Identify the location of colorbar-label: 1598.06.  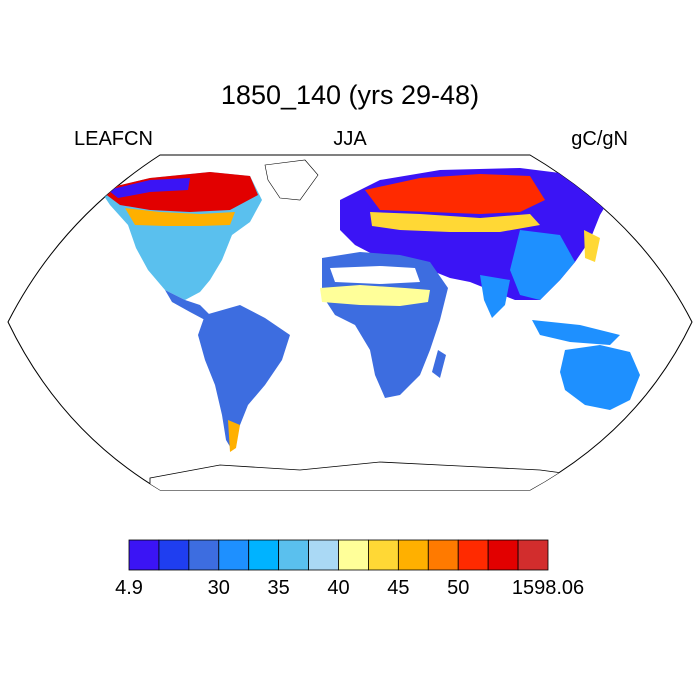
(548, 588).